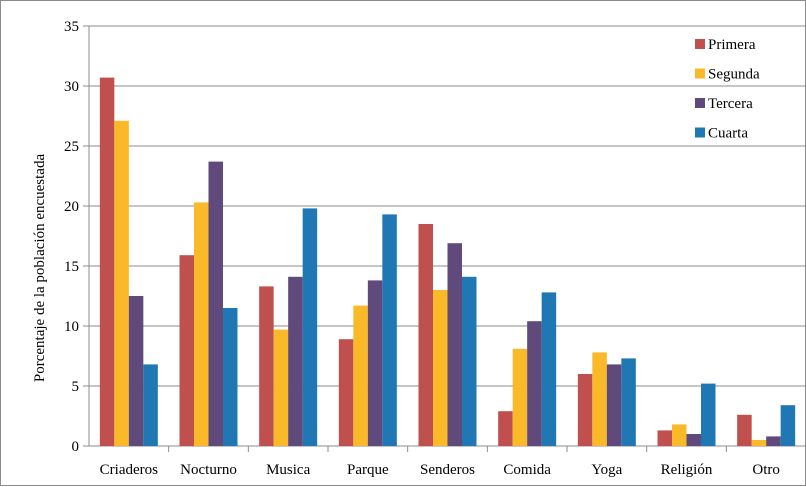  I want to click on x-tick-label: Comida, so click(527, 470).